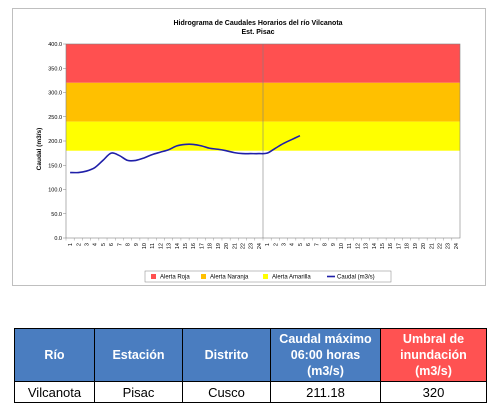 The width and height of the screenshot is (500, 418). Describe the element at coordinates (185, 154) in the screenshot. I see `caudal-series-line` at that location.